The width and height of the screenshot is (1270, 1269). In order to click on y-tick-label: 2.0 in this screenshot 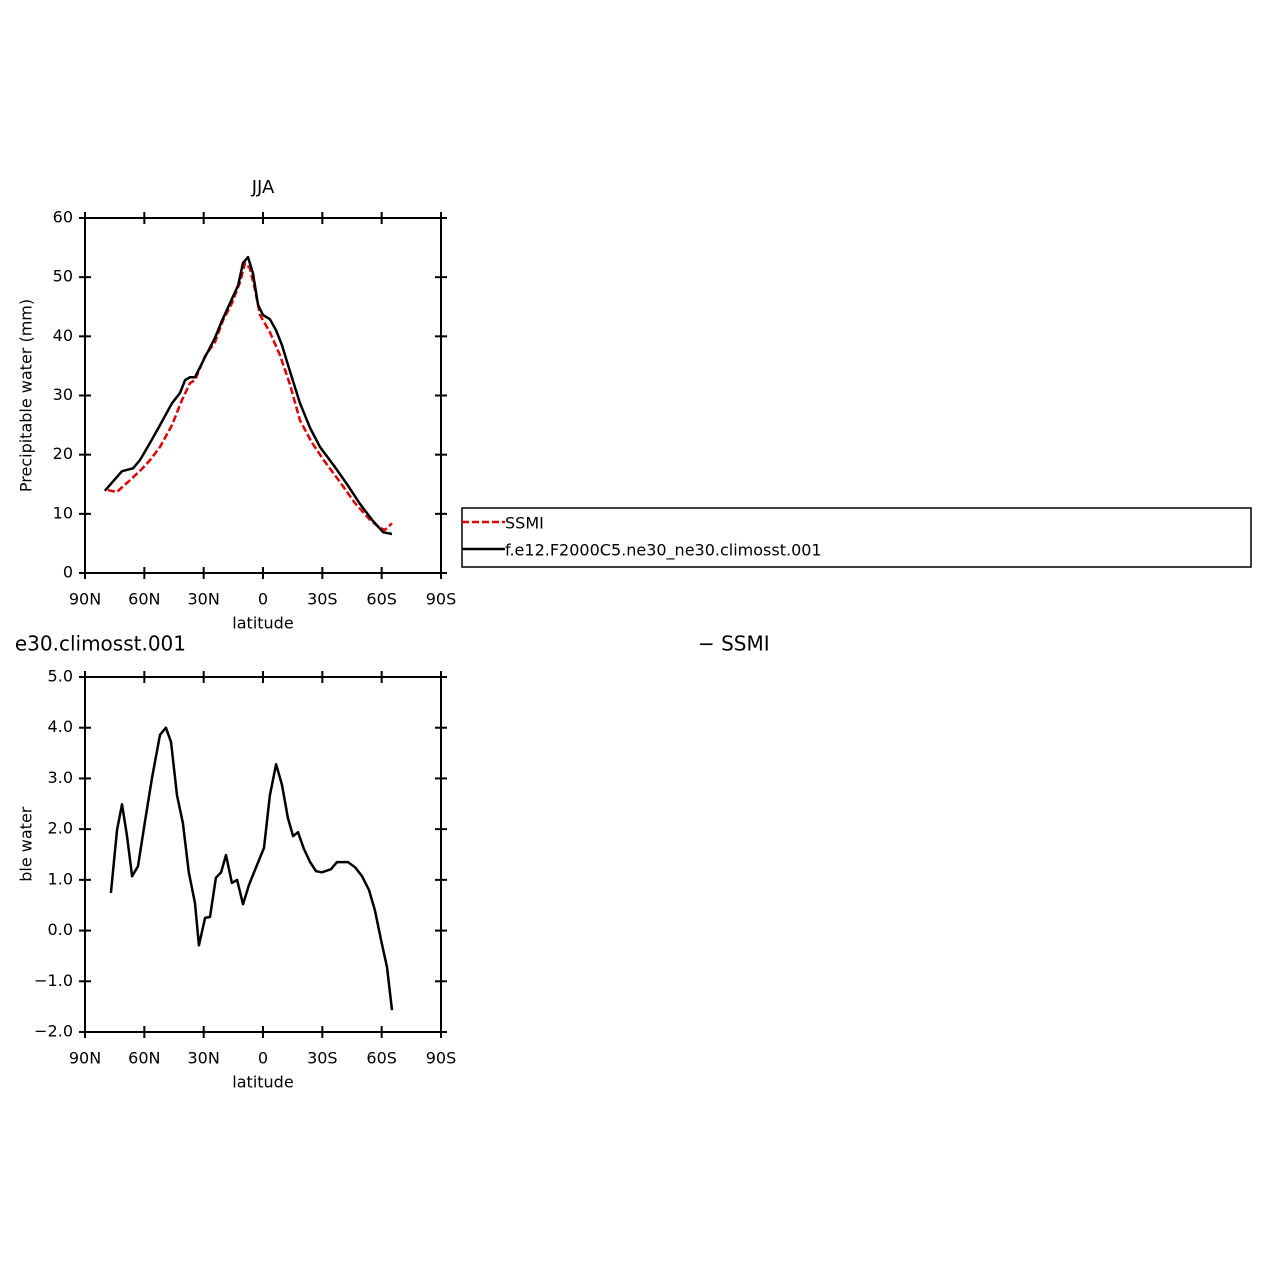, I will do `click(60, 828)`.